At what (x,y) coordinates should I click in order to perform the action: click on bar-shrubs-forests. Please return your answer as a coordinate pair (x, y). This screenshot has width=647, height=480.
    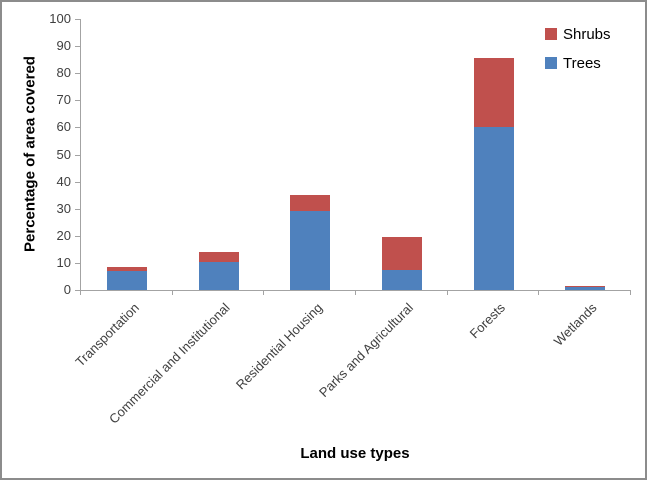
    Looking at the image, I should click on (493, 93).